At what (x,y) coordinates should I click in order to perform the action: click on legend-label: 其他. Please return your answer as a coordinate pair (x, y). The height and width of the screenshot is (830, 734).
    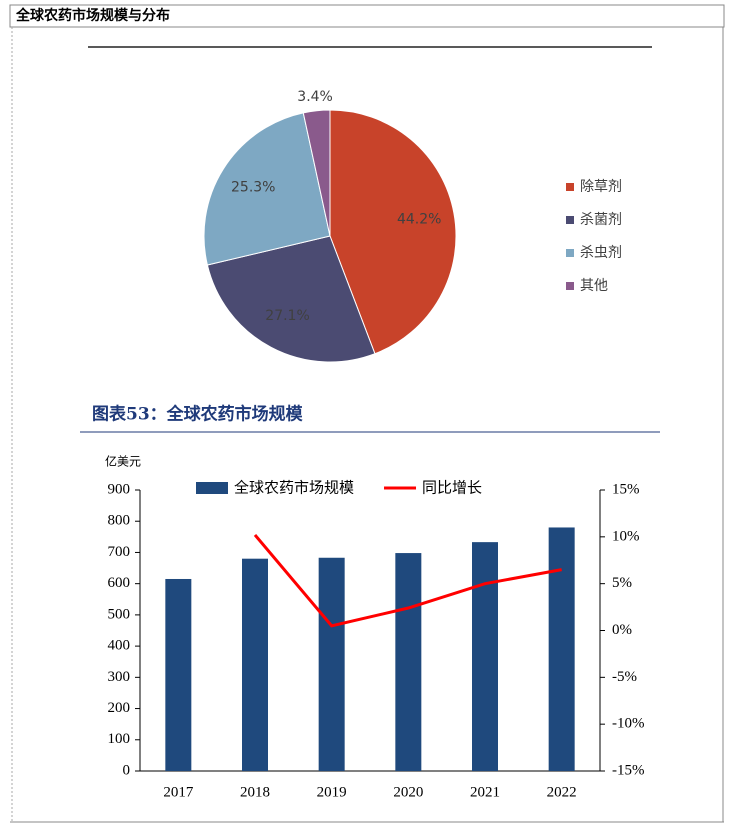
    Looking at the image, I should click on (594, 286).